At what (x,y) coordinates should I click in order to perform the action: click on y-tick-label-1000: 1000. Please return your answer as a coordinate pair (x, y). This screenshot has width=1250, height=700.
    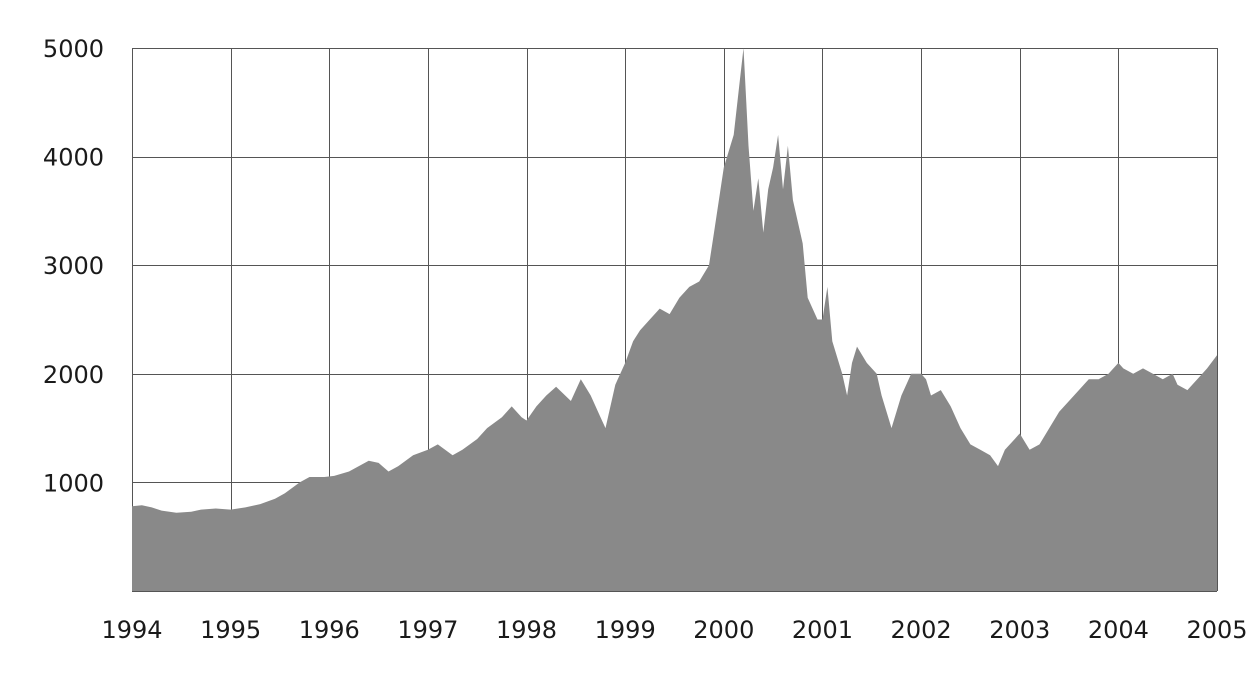
    Looking at the image, I should click on (73, 483).